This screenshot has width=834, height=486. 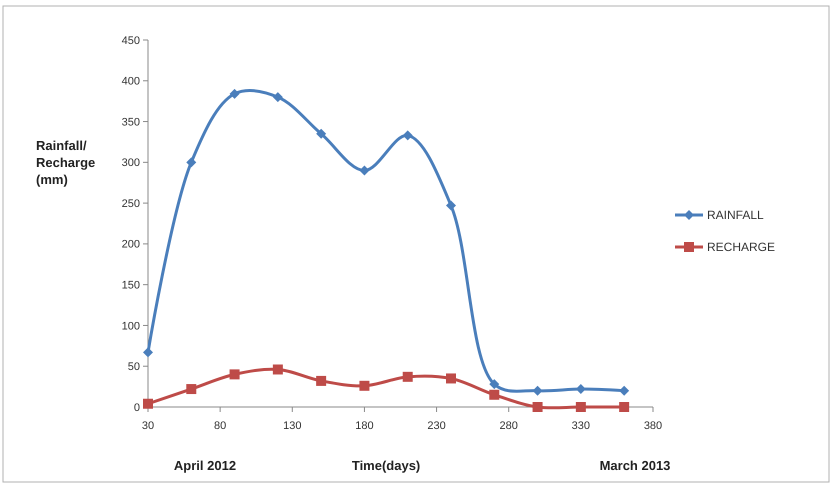 I want to click on x-tick-label: 180, so click(x=364, y=426).